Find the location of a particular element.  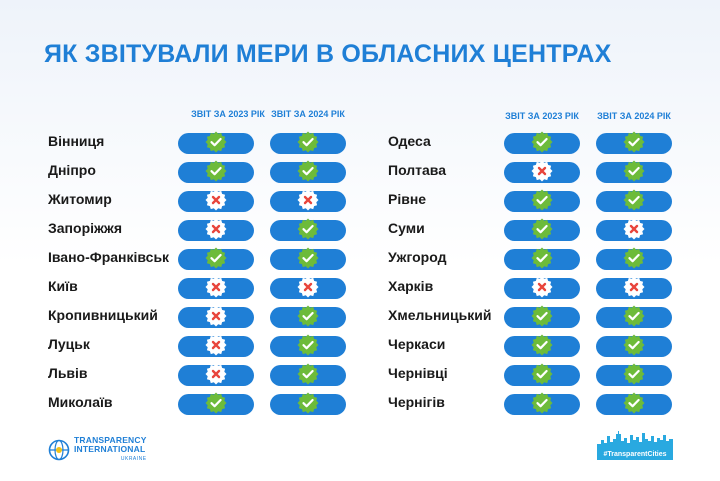

right-header-2024: ЗВІТ ЗА 2024 РІК is located at coordinates (634, 116).